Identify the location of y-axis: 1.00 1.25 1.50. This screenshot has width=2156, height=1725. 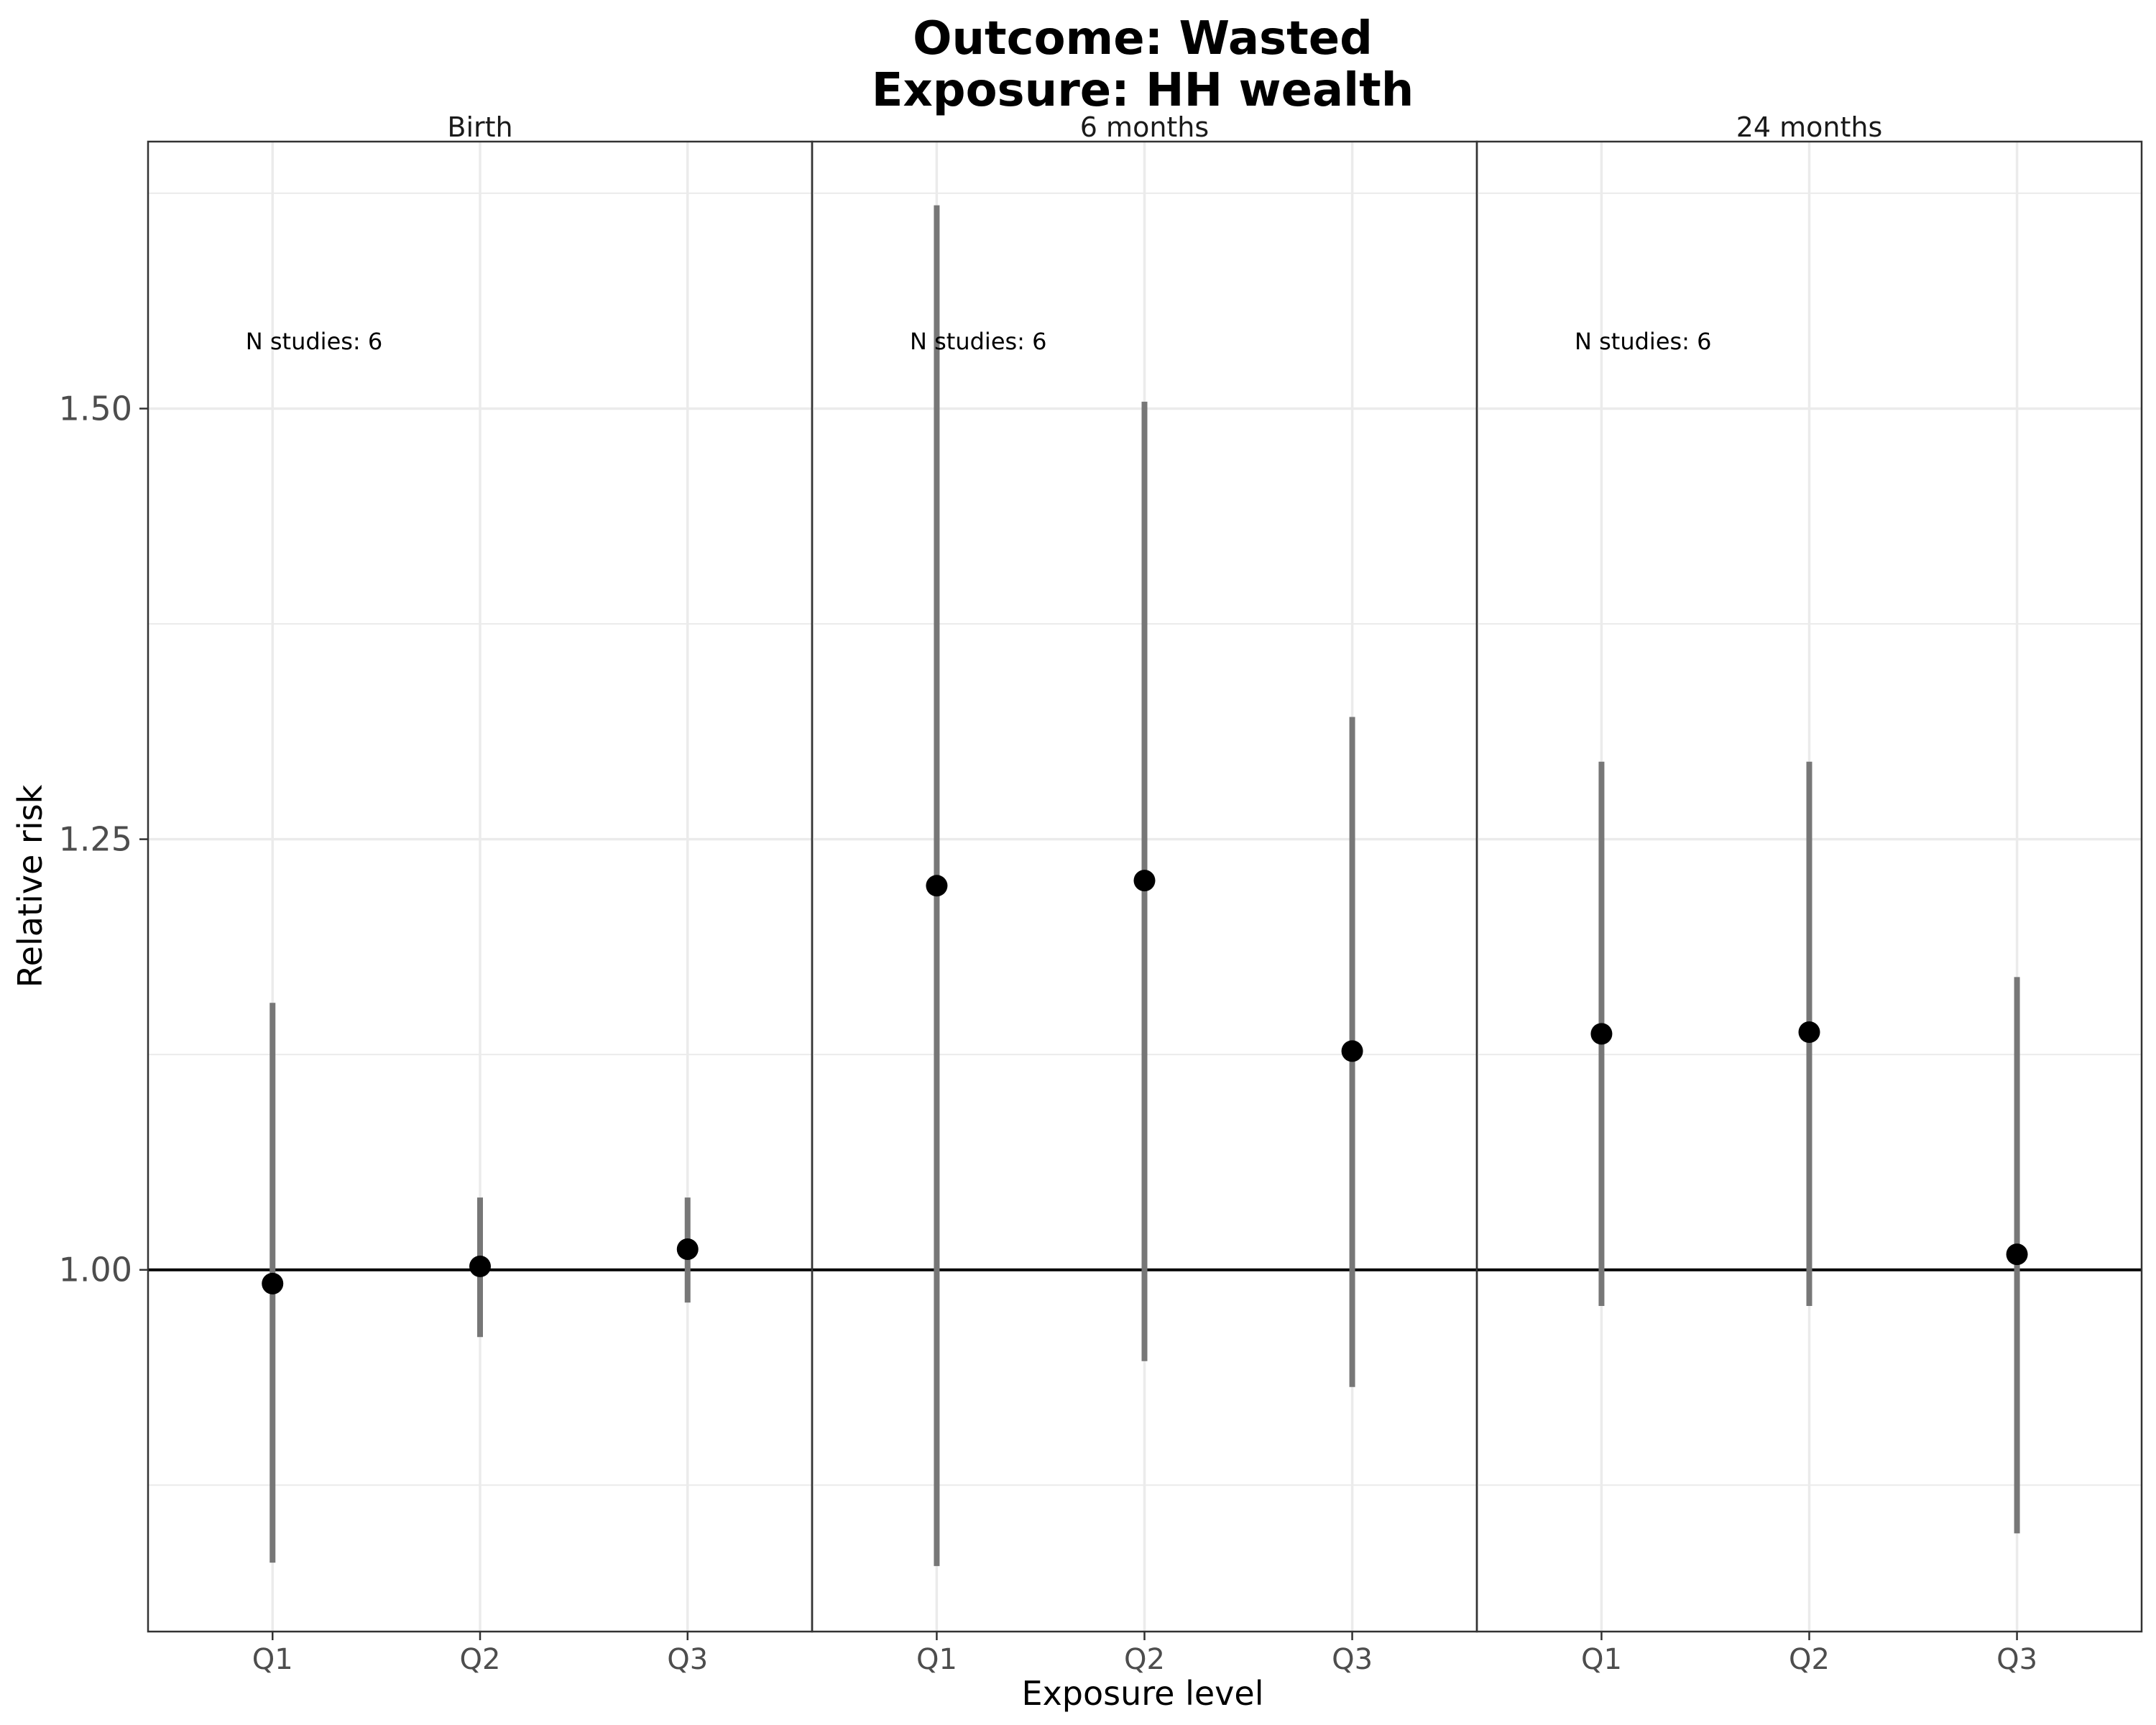
(103, 839).